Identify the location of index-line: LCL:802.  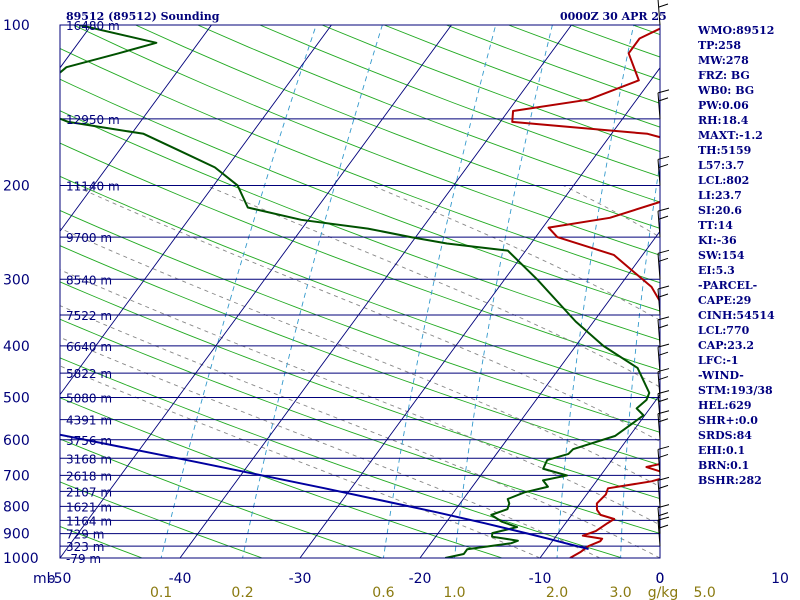
(724, 180).